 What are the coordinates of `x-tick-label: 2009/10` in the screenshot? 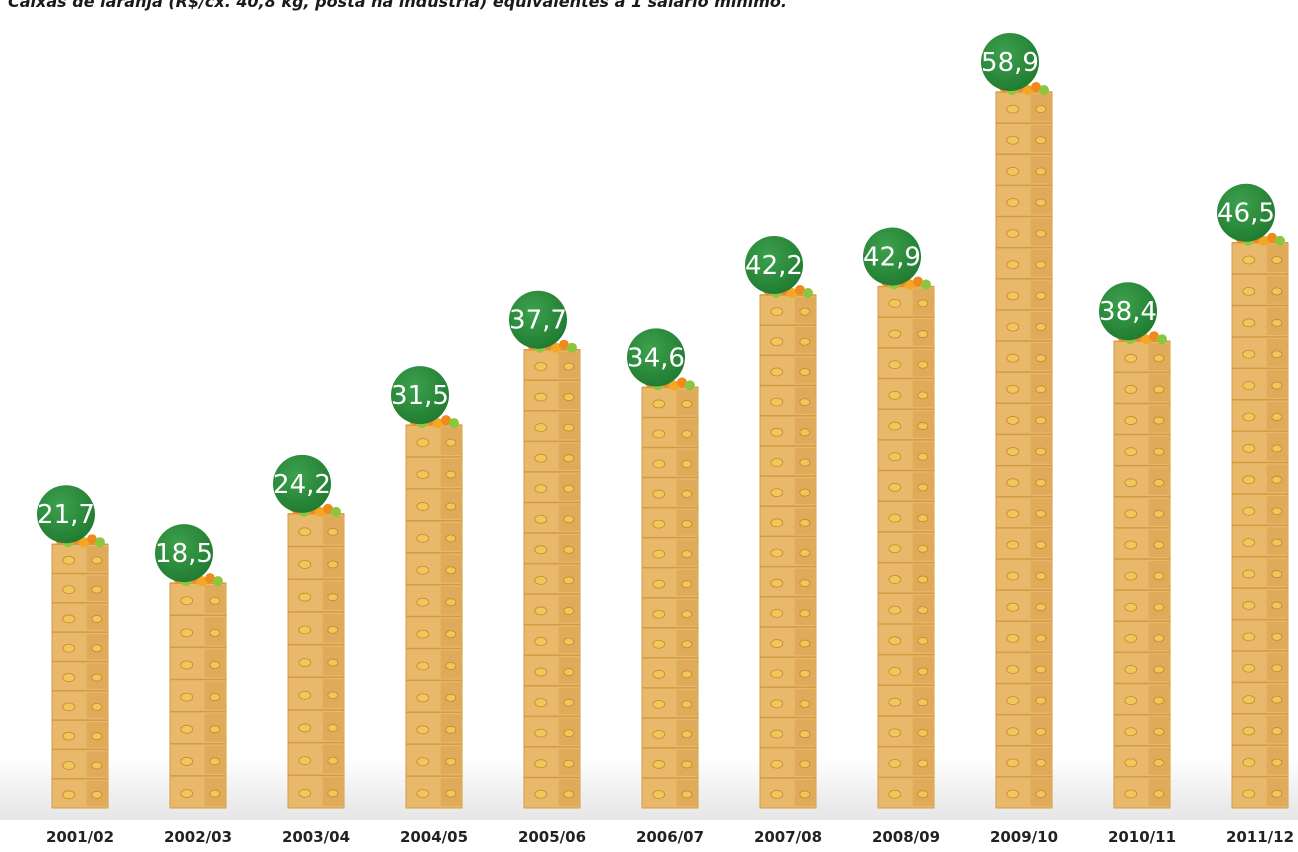 It's located at (1024, 837).